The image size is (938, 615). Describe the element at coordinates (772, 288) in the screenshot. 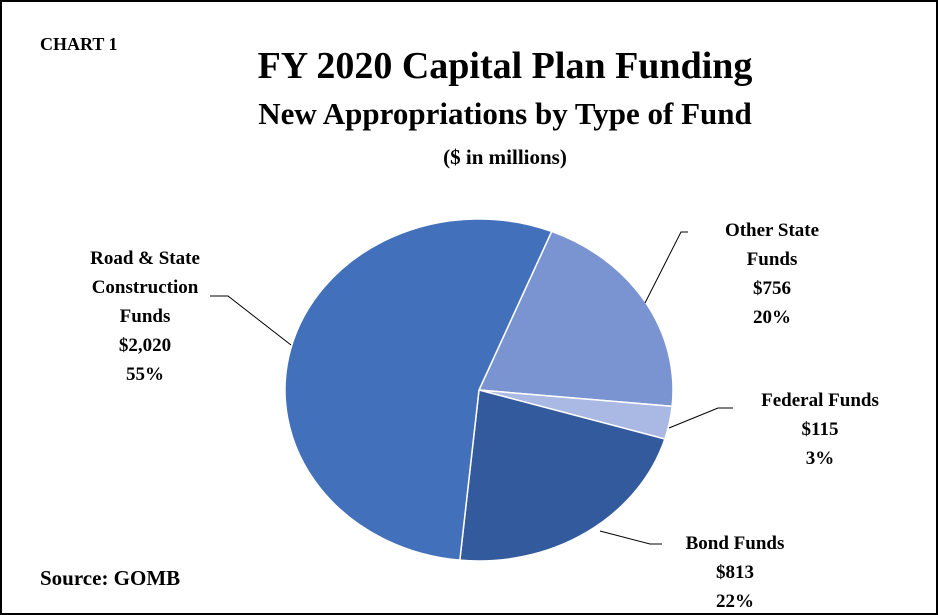

I see `value-label: $756` at that location.